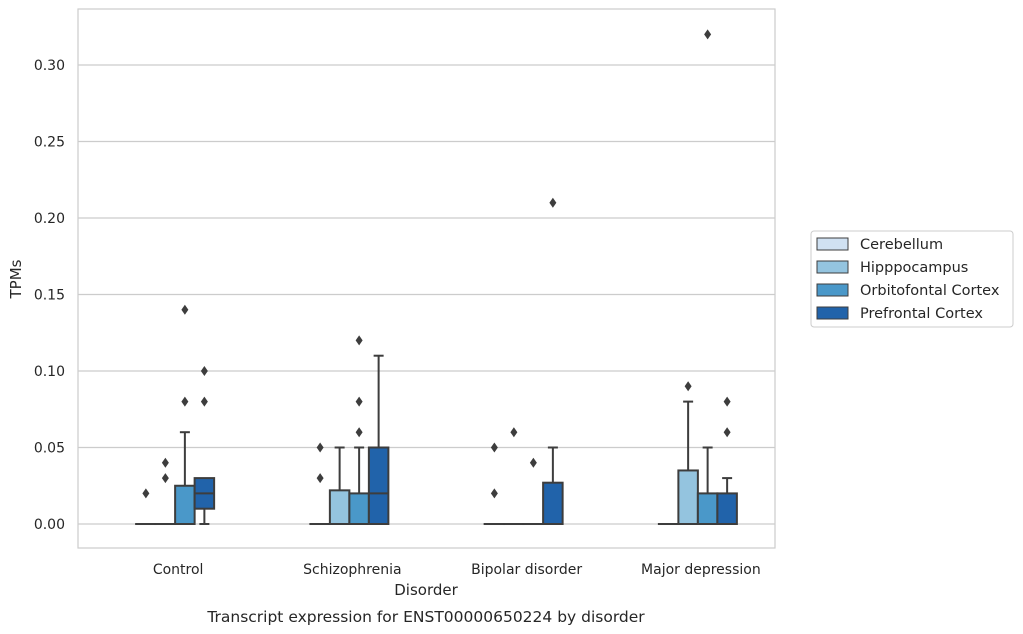 This screenshot has height=634, width=1023. Describe the element at coordinates (914, 268) in the screenshot. I see `legend-label: Hipppocampus` at that location.